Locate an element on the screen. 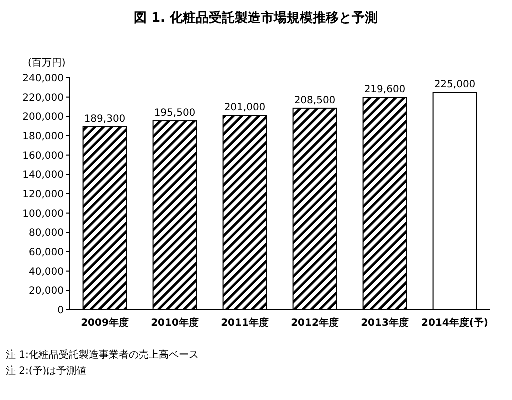 The image size is (512, 400). data-label: 219,600 is located at coordinates (385, 90).